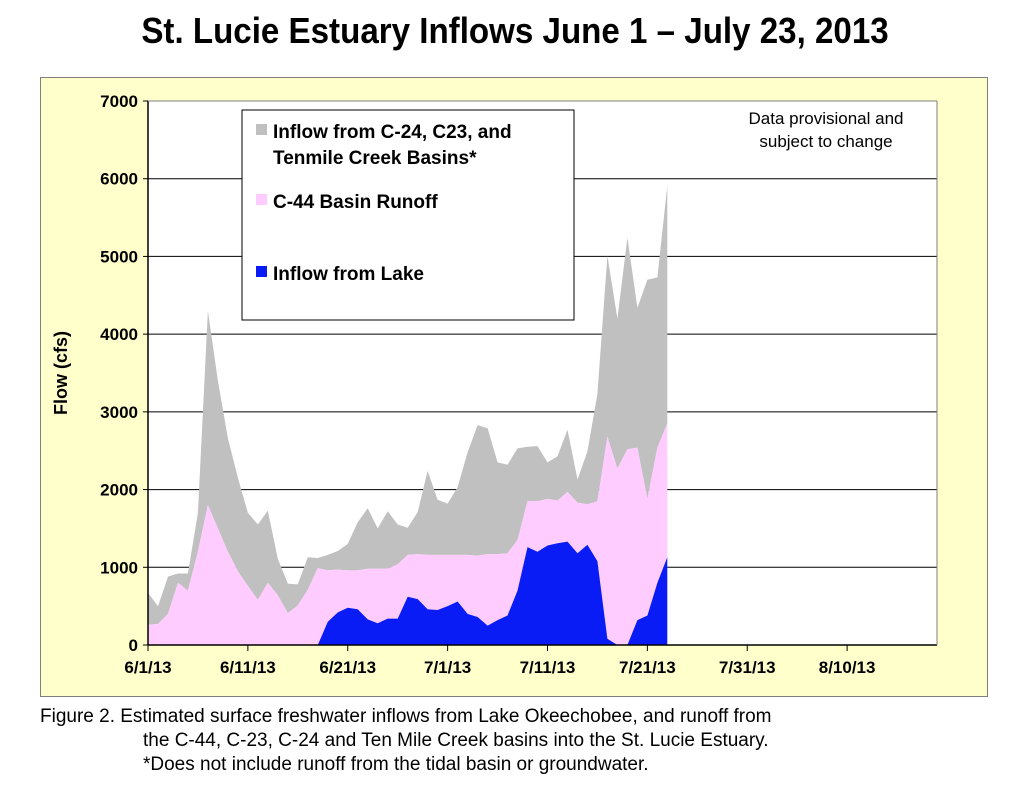 This screenshot has height=800, width=1030. I want to click on legend-c44-swatch, so click(261, 199).